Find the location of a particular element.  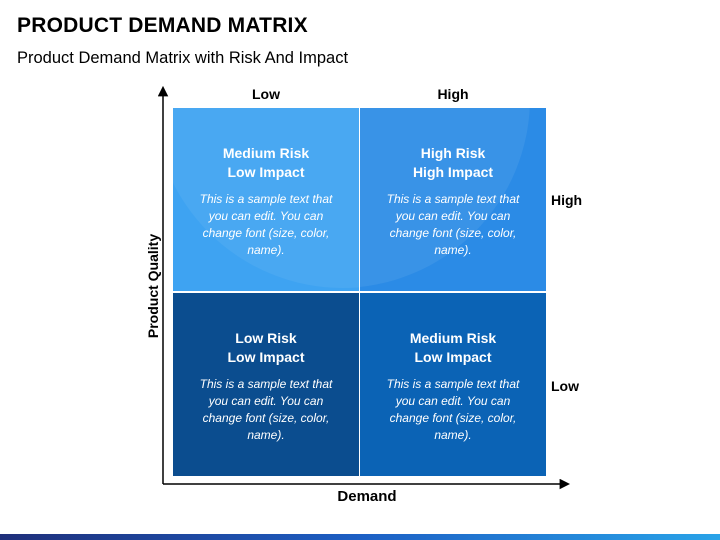

column-label-high: High is located at coordinates (453, 94).